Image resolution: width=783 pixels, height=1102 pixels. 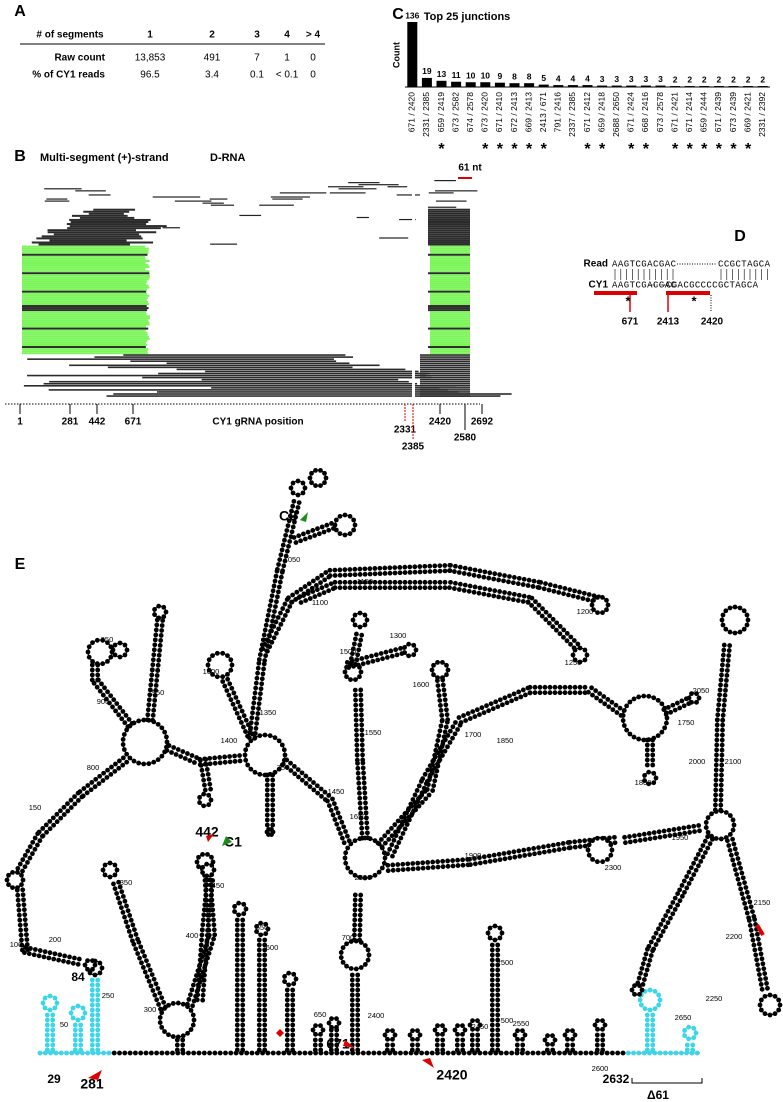 I want to click on position-label: 84, so click(x=78, y=977).